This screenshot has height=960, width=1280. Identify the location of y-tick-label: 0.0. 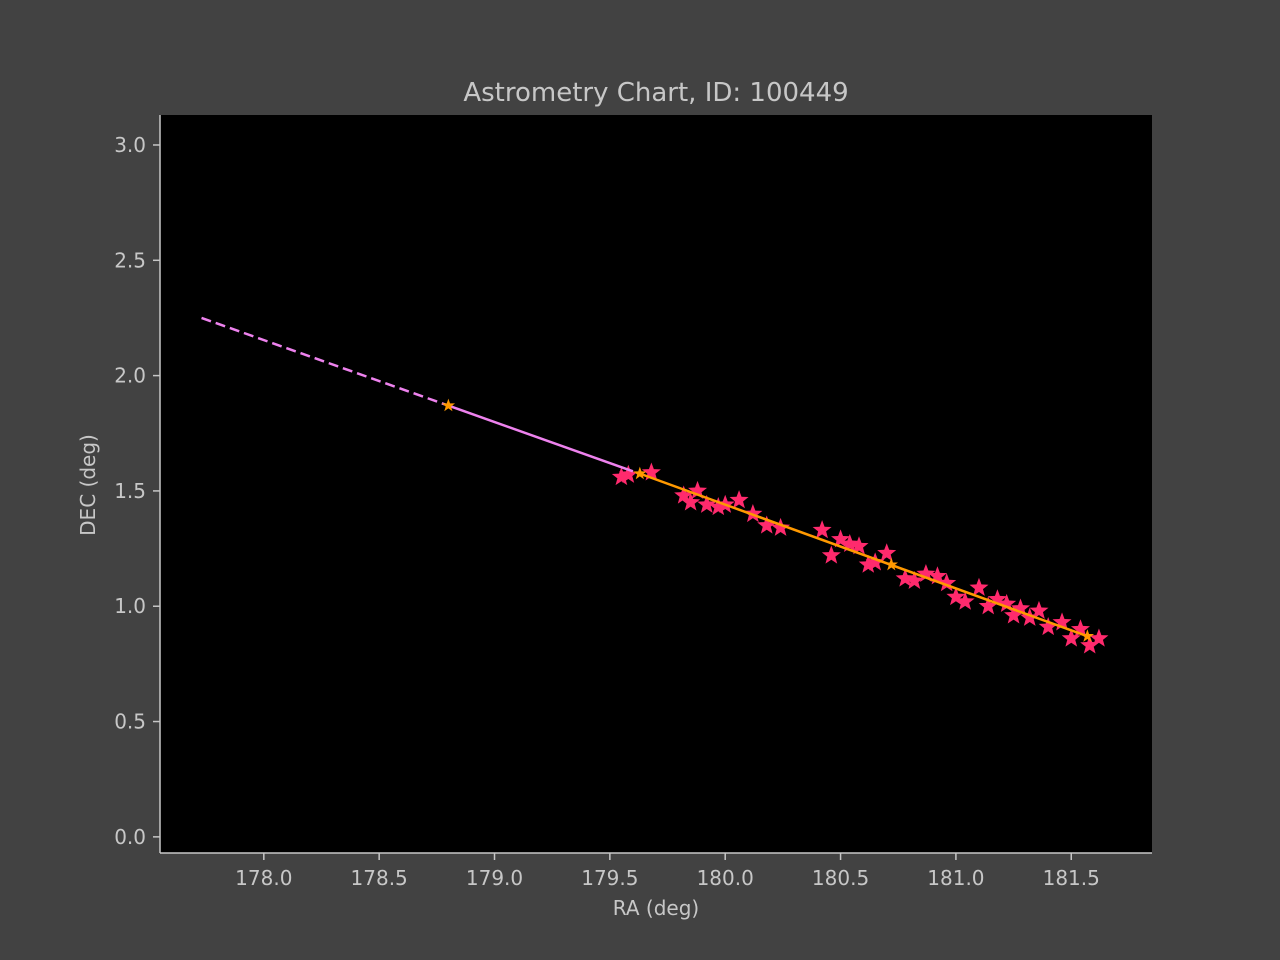
(130, 837).